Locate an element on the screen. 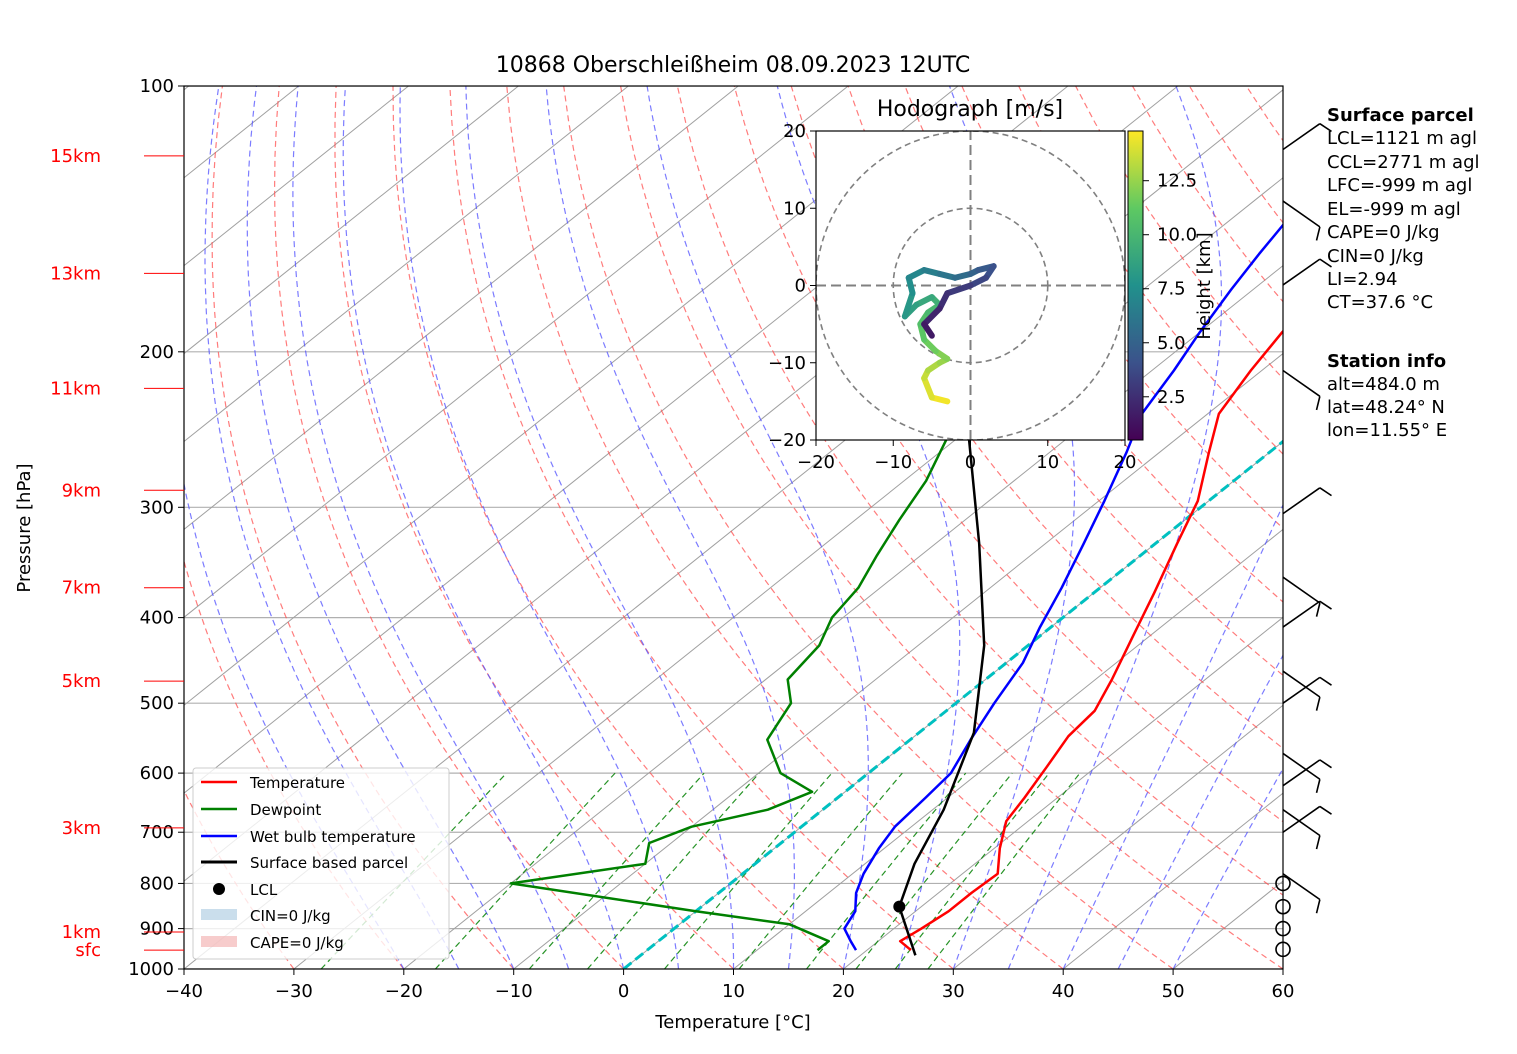 Image resolution: width=1517 pixels, height=1054 pixels. colorbar-tick-label: 5.0 is located at coordinates (1171, 343).